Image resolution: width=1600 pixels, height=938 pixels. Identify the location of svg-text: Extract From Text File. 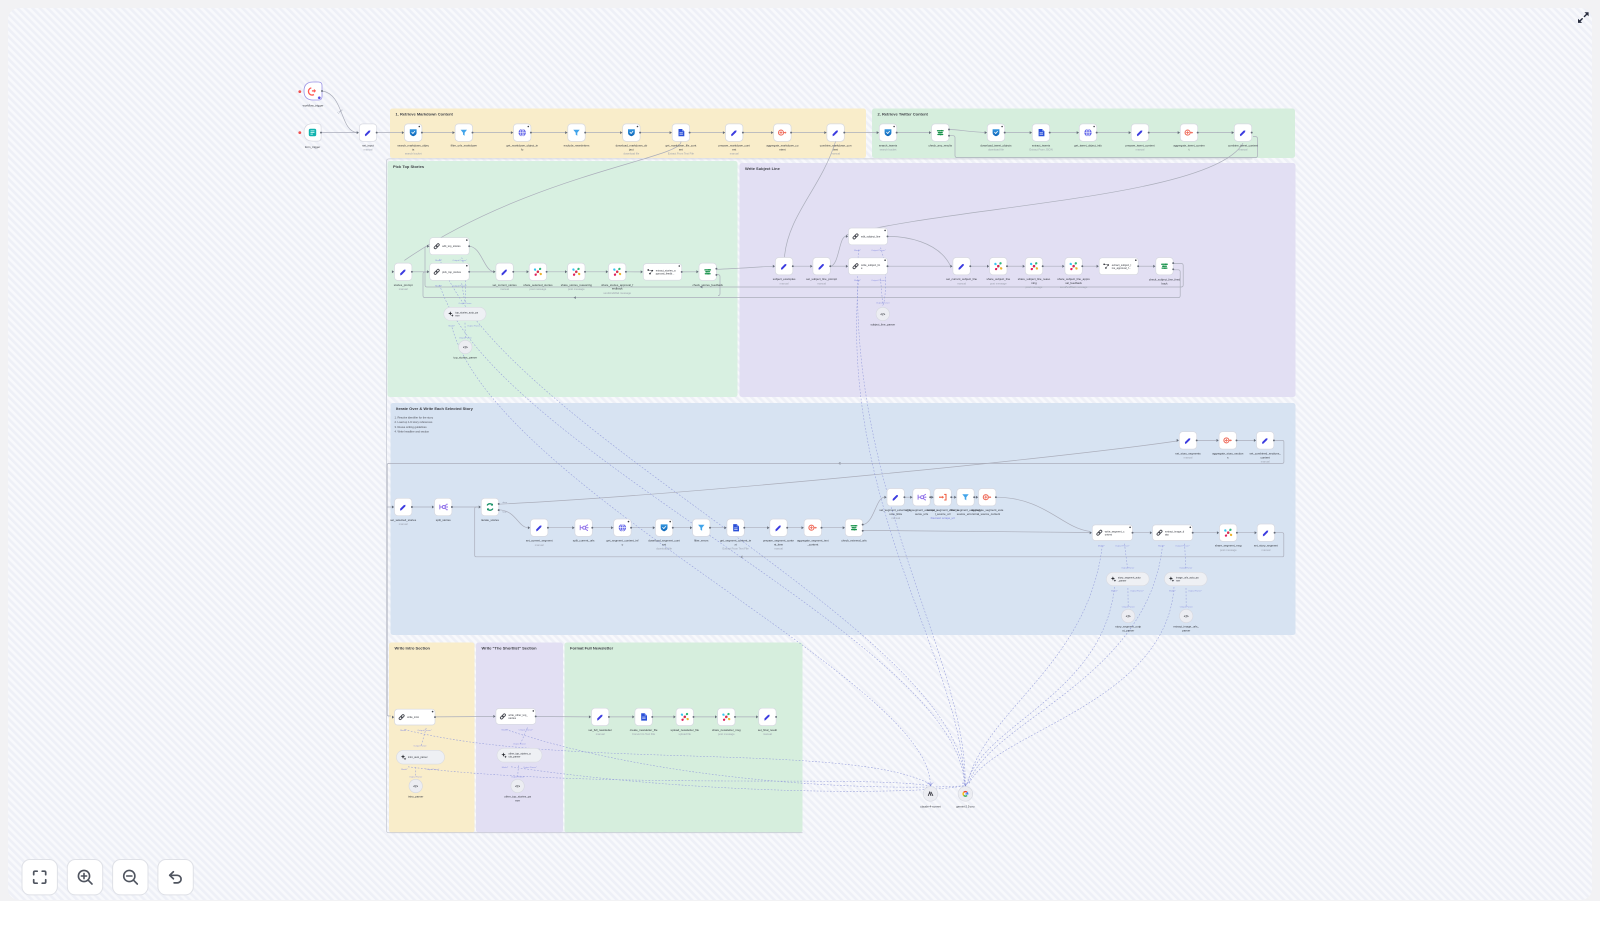
(736, 549).